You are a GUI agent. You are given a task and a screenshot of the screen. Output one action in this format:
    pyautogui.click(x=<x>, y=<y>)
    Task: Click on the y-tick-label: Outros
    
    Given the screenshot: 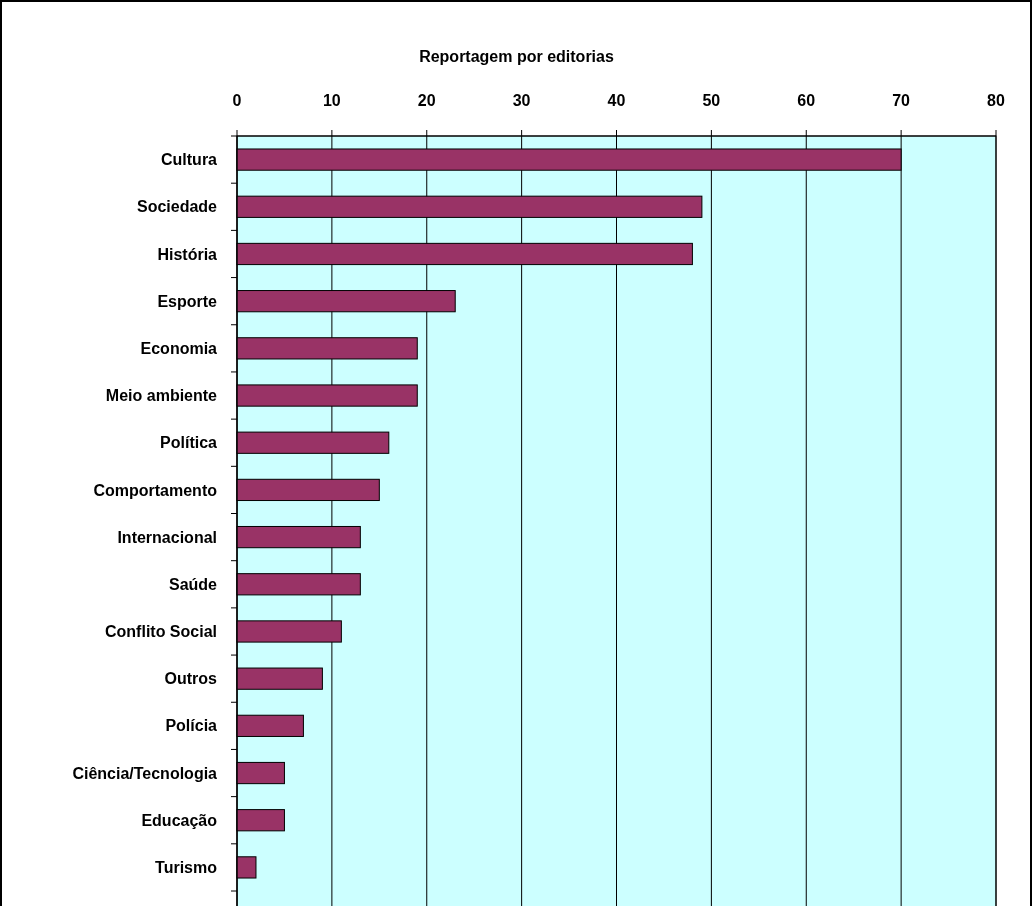 What is the action you would take?
    pyautogui.click(x=191, y=679)
    